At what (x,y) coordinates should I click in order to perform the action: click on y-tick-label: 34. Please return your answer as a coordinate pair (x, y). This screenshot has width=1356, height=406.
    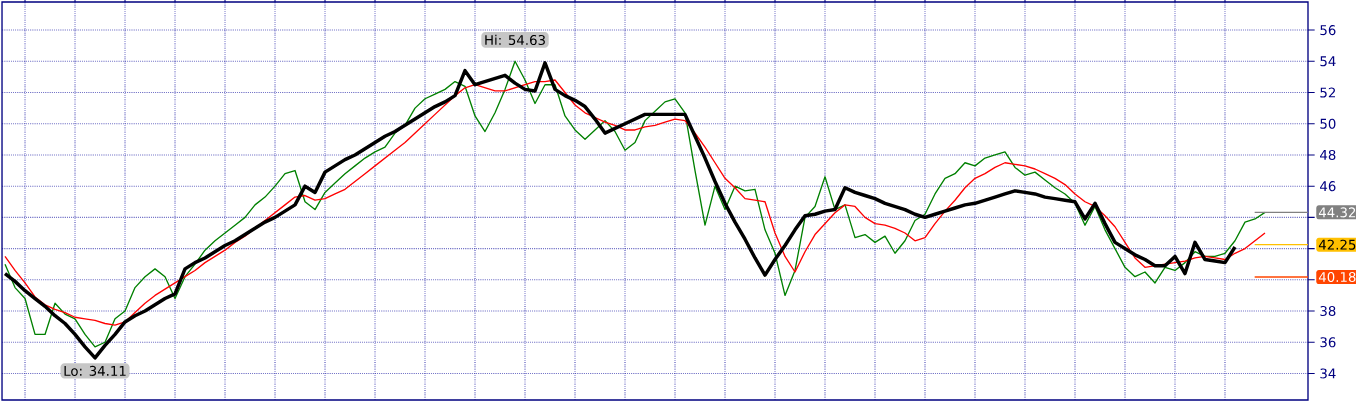
    Looking at the image, I should click on (1328, 373).